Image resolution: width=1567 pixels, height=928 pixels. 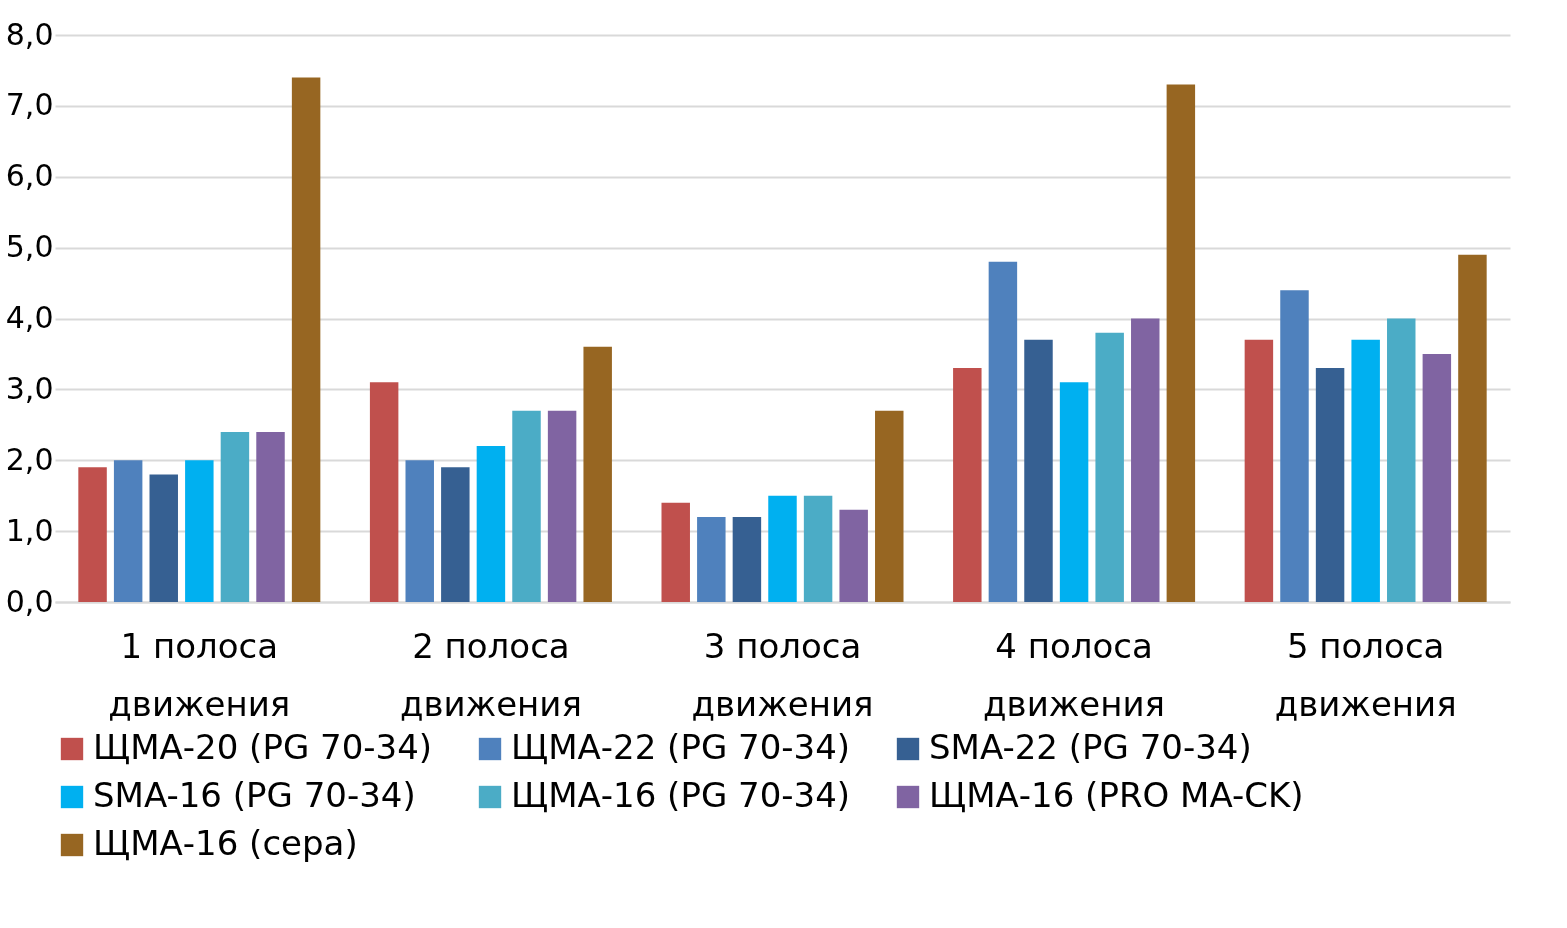 I want to click on x-tick-label: 4 полоса движения, so click(x=1074, y=674).